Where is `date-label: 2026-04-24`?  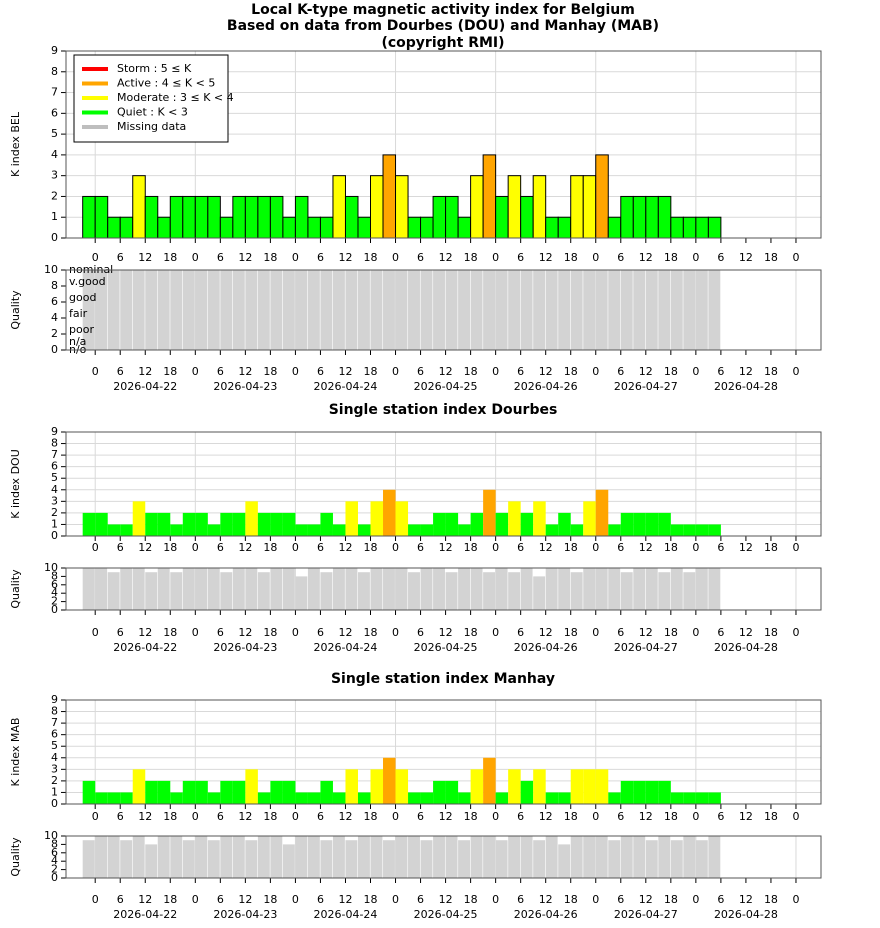
date-label: 2026-04-24 is located at coordinates (346, 386).